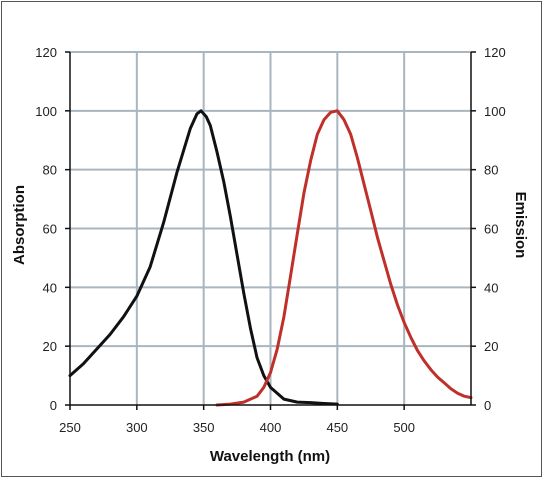 The height and width of the screenshot is (480, 545). Describe the element at coordinates (270, 456) in the screenshot. I see `x-axis-label: Wavelength (nm)` at that location.